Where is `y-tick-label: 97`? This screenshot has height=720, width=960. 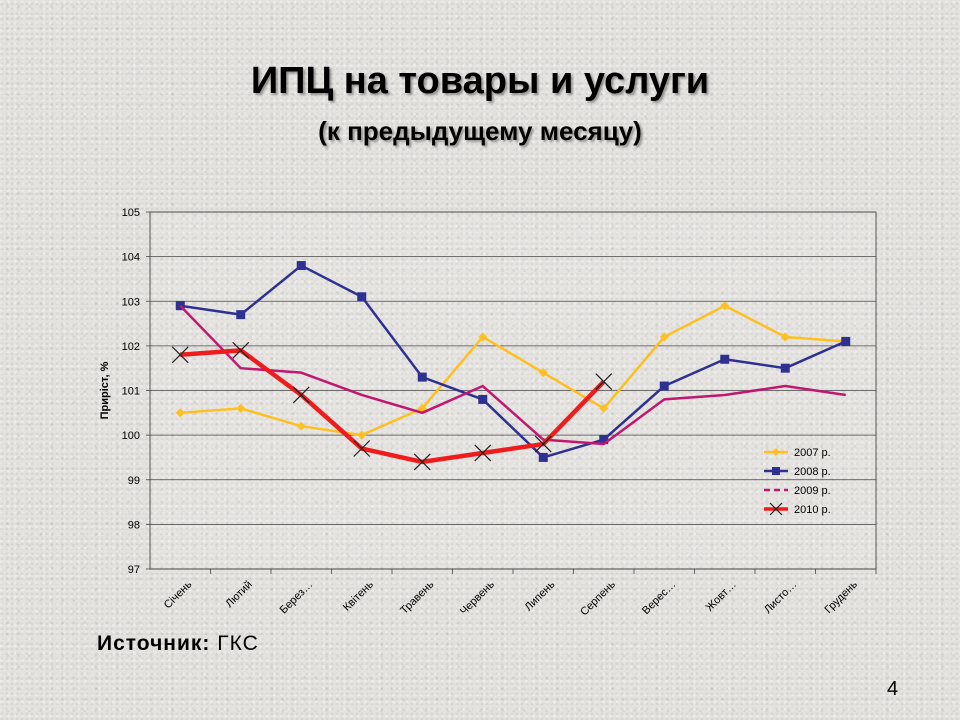
y-tick-label: 97 is located at coordinates (134, 570).